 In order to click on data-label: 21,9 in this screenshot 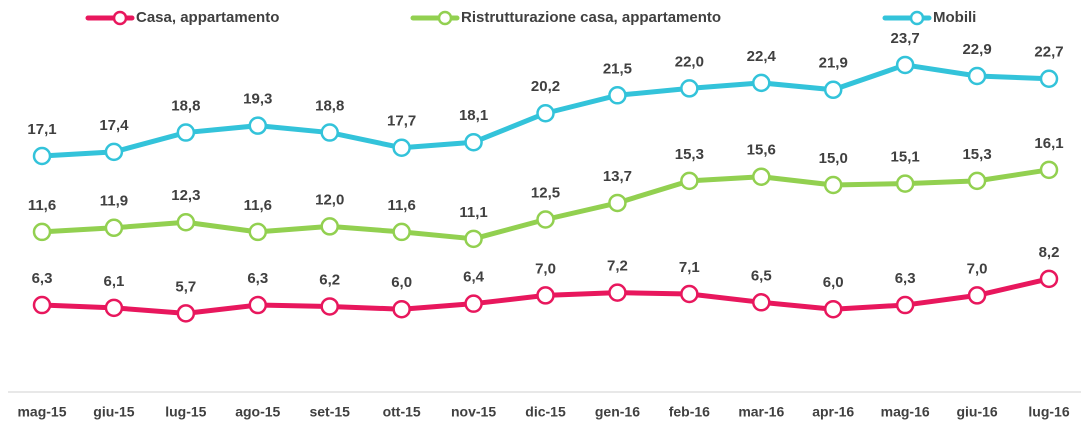, I will do `click(833, 63)`.